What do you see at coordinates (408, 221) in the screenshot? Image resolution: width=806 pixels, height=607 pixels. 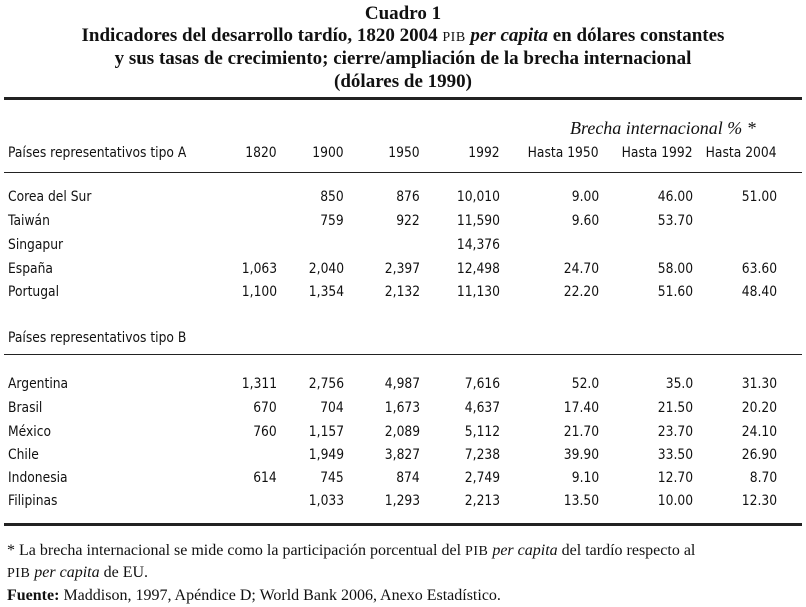 I see `value-cell: 922` at bounding box center [408, 221].